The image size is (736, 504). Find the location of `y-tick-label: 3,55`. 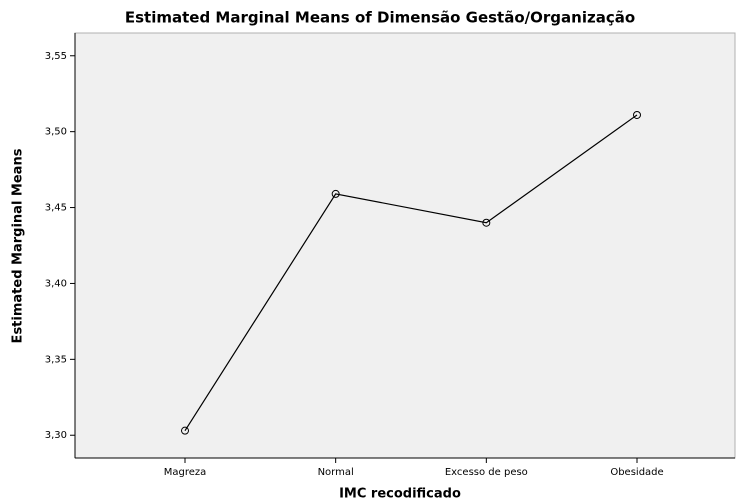

y-tick-label: 3,55 is located at coordinates (56, 56).